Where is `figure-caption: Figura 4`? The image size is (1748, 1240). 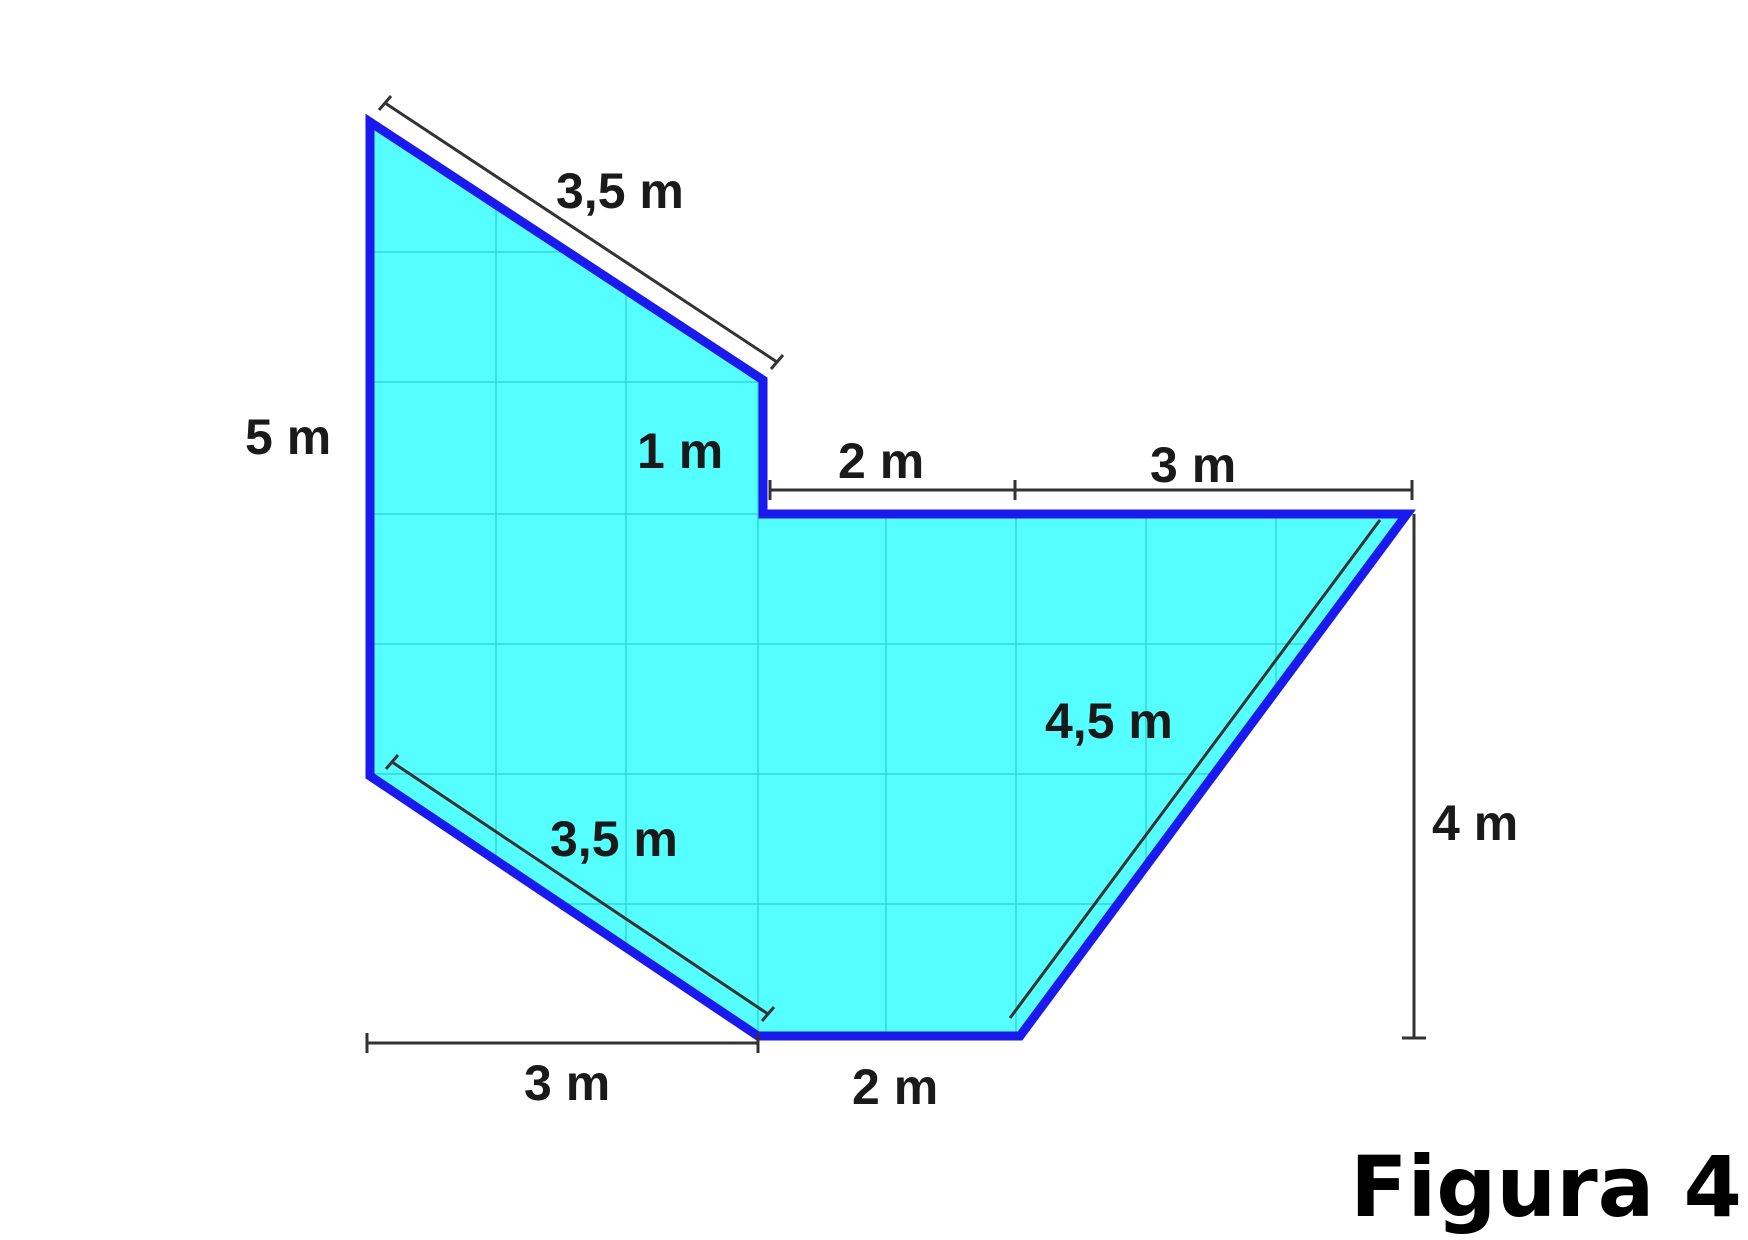
figure-caption: Figura 4 is located at coordinates (1546, 1187).